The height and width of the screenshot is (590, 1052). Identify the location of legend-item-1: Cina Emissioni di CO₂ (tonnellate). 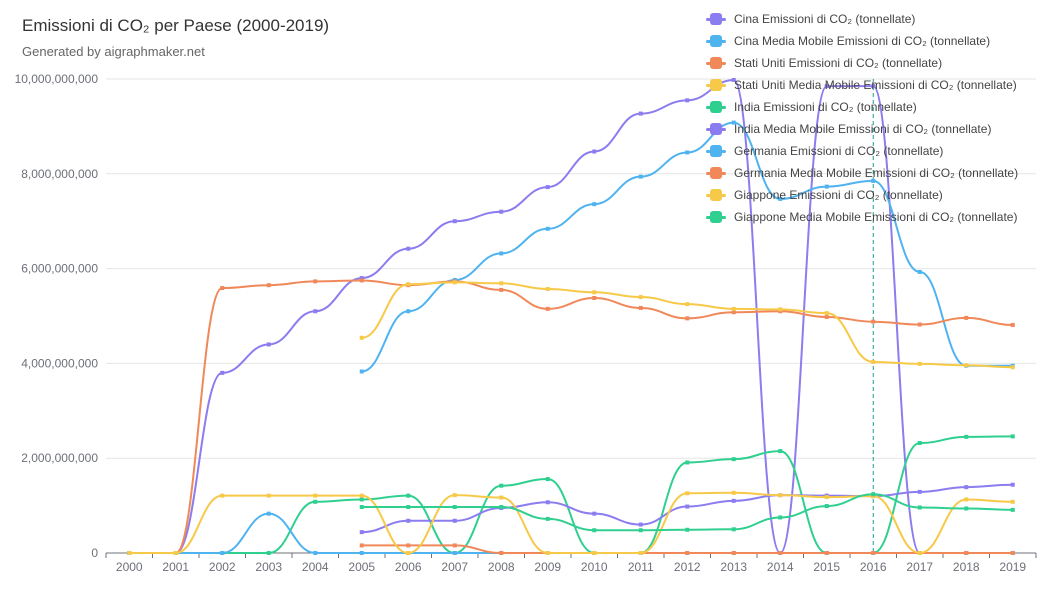
(876, 19).